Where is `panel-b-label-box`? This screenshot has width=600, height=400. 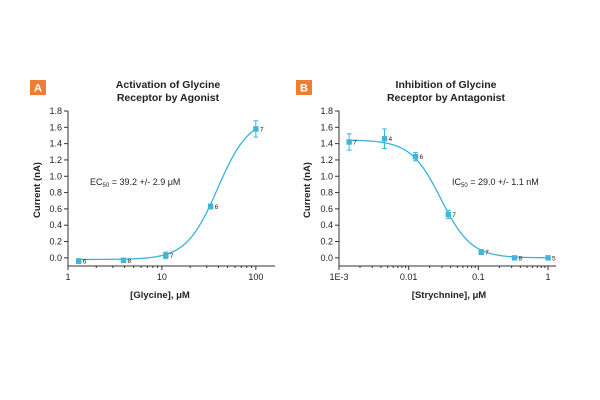 panel-b-label-box is located at coordinates (304, 87).